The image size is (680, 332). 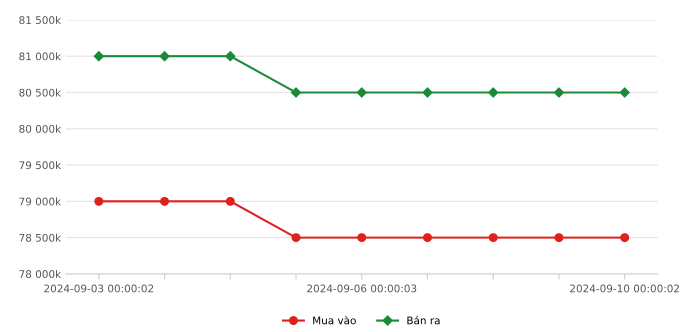 What do you see at coordinates (40, 20) in the screenshot?
I see `y-tick-label: 81 500k` at bounding box center [40, 20].